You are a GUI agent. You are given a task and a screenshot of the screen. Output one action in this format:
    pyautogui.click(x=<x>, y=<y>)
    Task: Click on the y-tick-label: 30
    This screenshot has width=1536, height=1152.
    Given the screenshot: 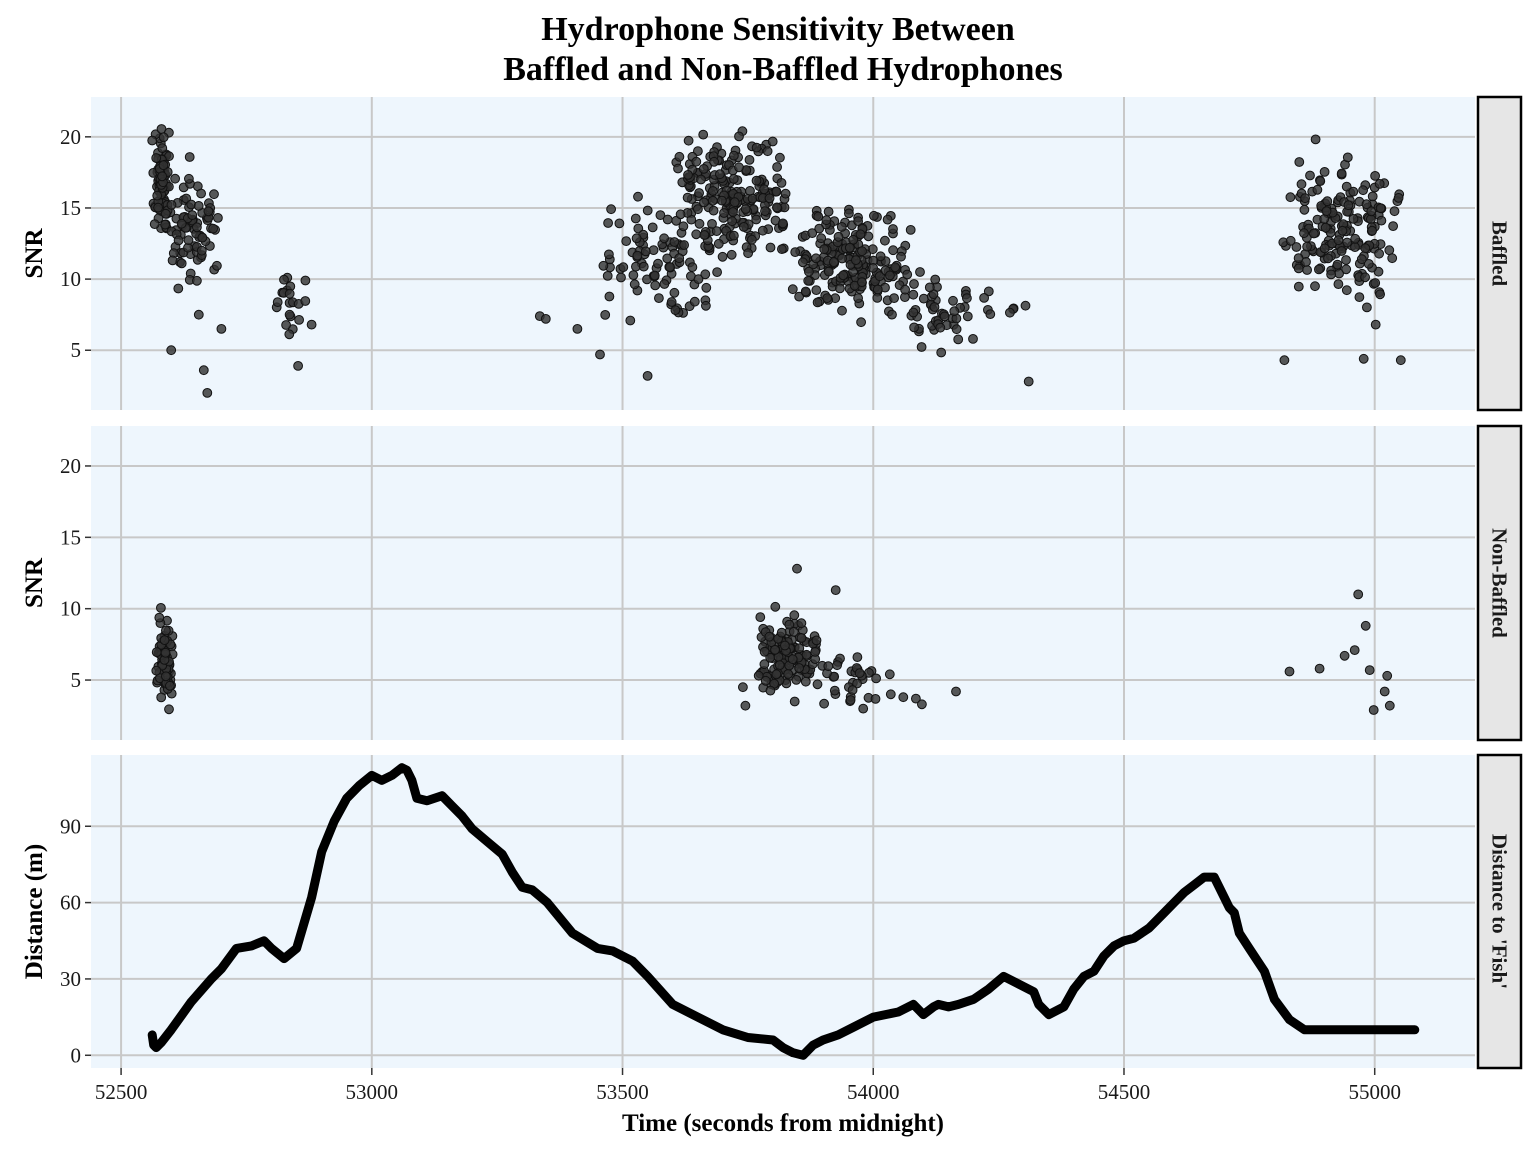 What is the action you would take?
    pyautogui.click(x=70, y=979)
    